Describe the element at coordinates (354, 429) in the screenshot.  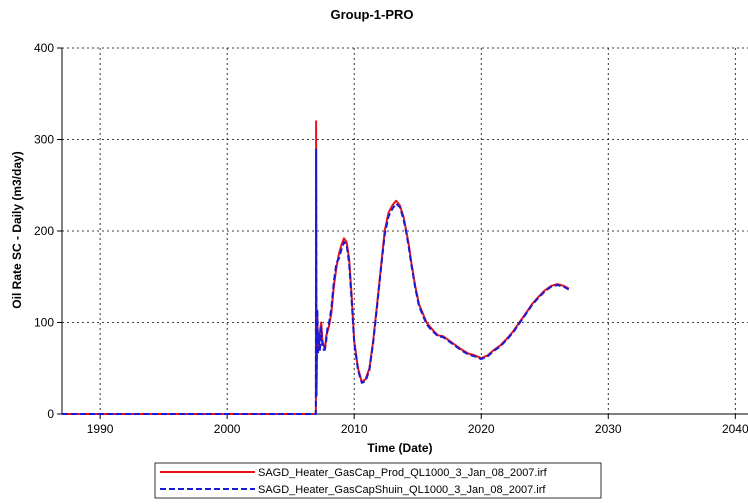
I see `x-tick-label: 2010` at that location.